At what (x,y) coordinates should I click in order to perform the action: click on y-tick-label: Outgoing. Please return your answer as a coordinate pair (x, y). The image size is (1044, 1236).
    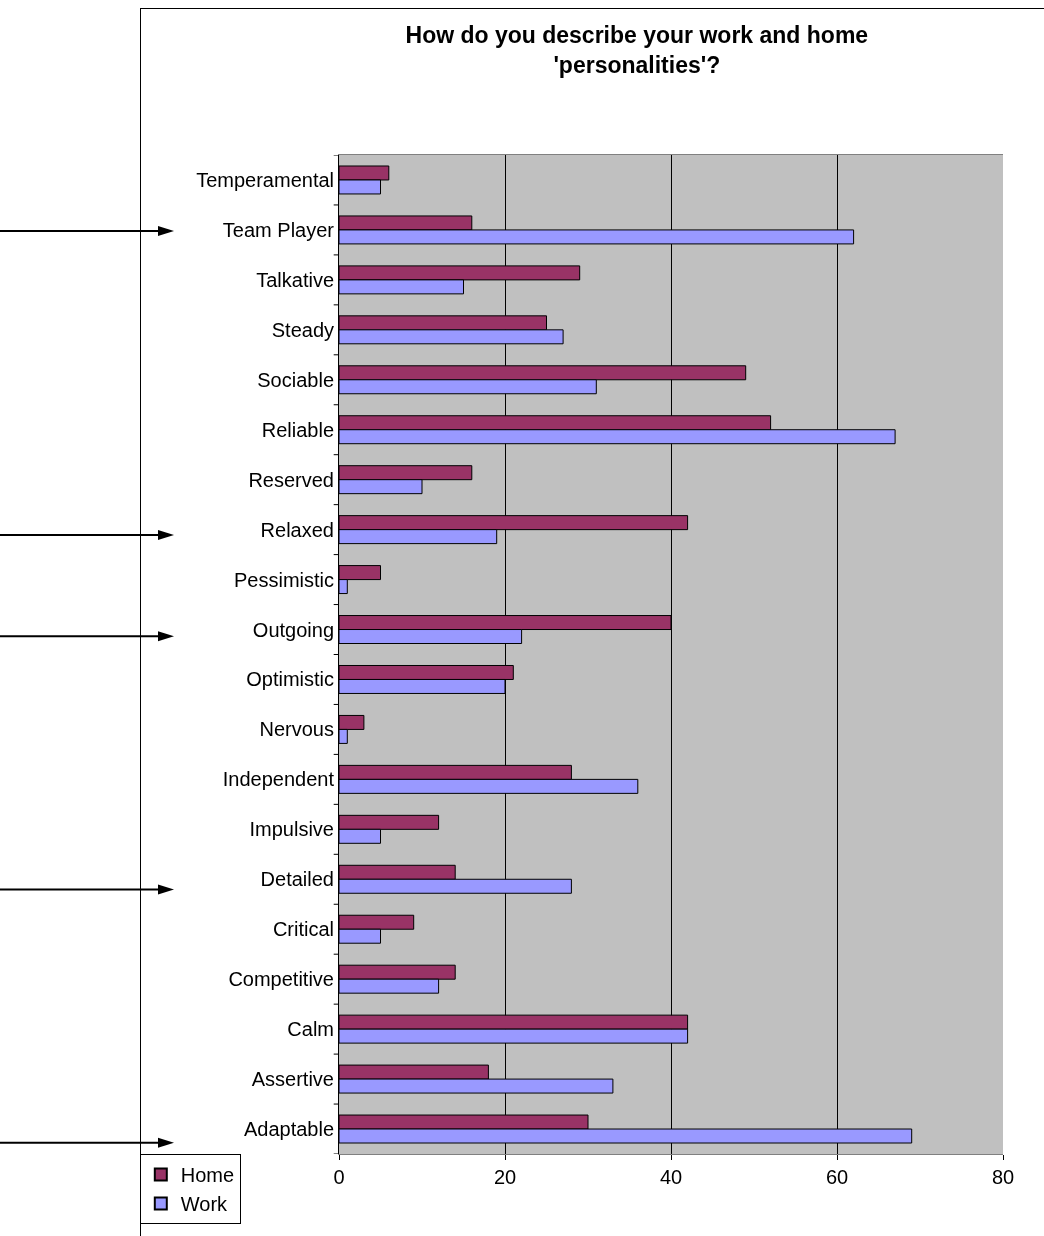
    Looking at the image, I should click on (293, 629).